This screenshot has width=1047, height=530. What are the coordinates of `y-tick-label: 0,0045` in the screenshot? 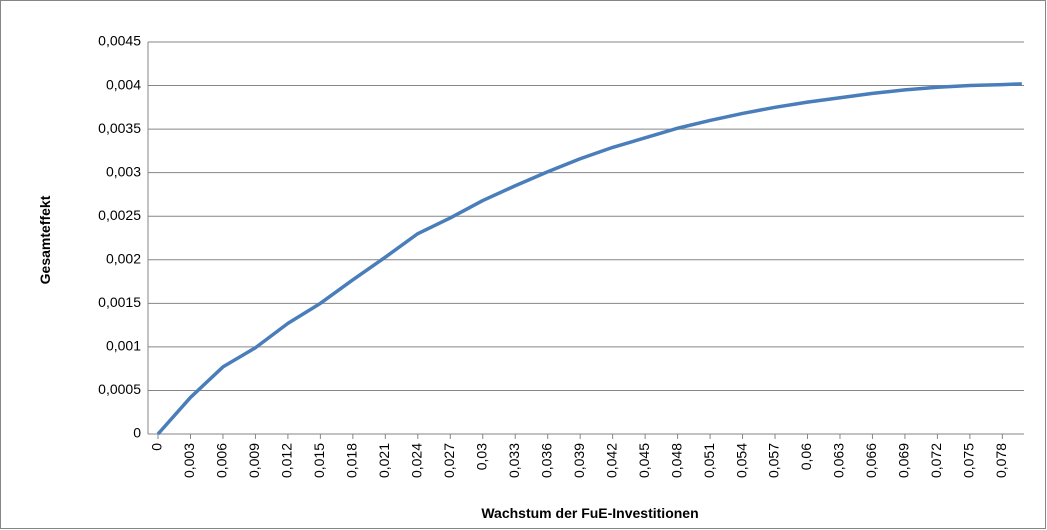 It's located at (119, 41).